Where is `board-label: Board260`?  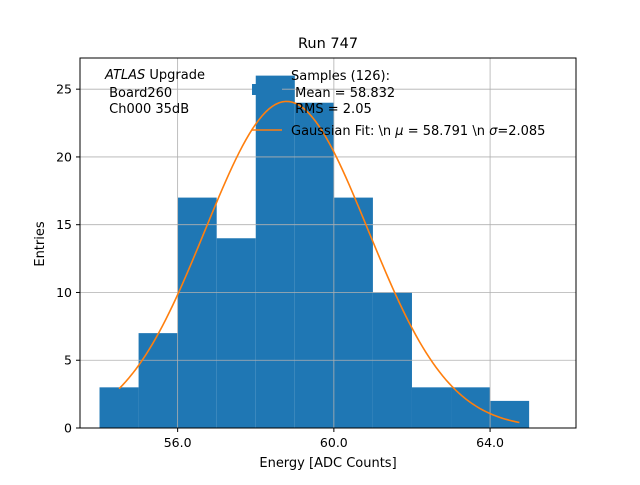 board-label: Board260 is located at coordinates (138, 93).